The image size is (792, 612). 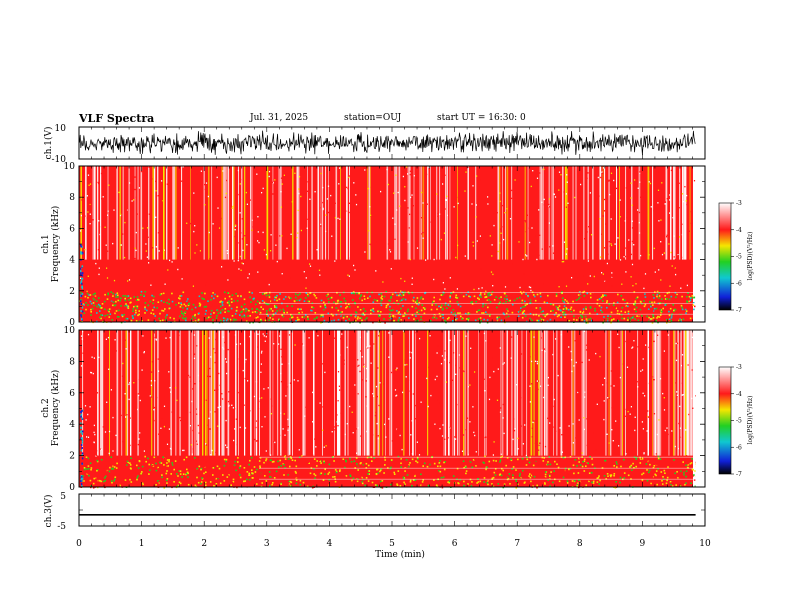 What do you see at coordinates (330, 544) in the screenshot?
I see `time-tick-label: 4` at bounding box center [330, 544].